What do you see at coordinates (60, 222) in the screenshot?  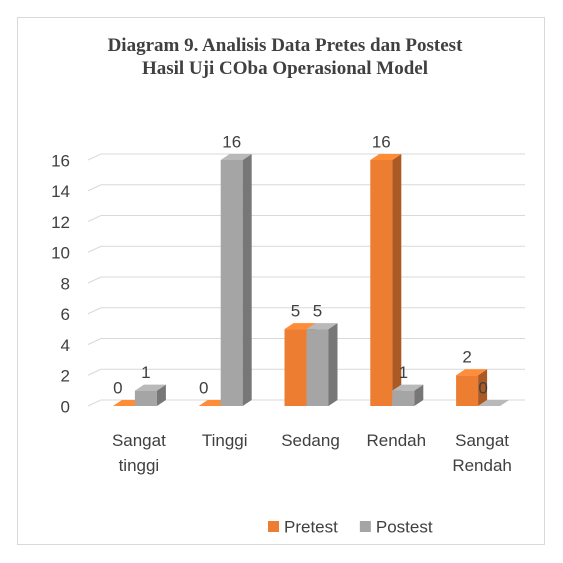 I see `y-tick-label: 12` at bounding box center [60, 222].